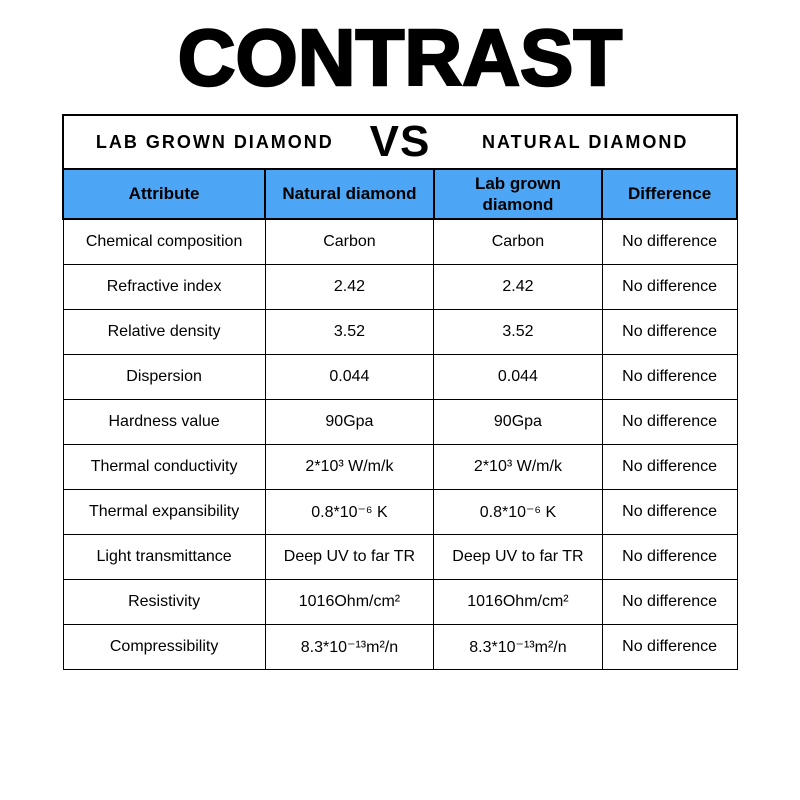 The height and width of the screenshot is (800, 800). I want to click on attribute-cell: Chemical composition, so click(164, 241).